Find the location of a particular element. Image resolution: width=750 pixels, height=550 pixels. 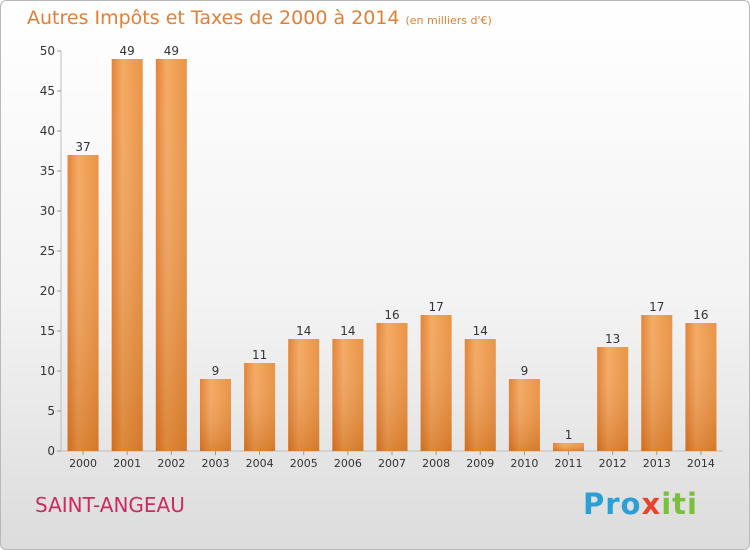

data-label: 1 is located at coordinates (569, 435).